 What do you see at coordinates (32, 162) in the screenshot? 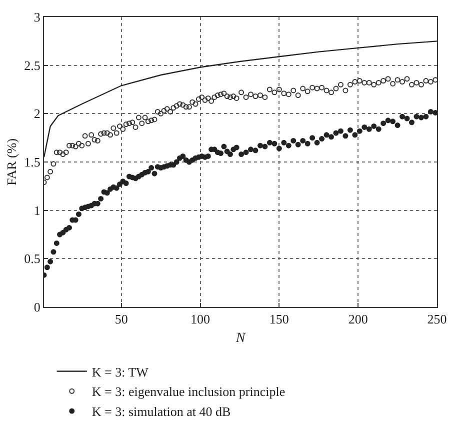
I see `y-tick-label: 1.5` at bounding box center [32, 162].